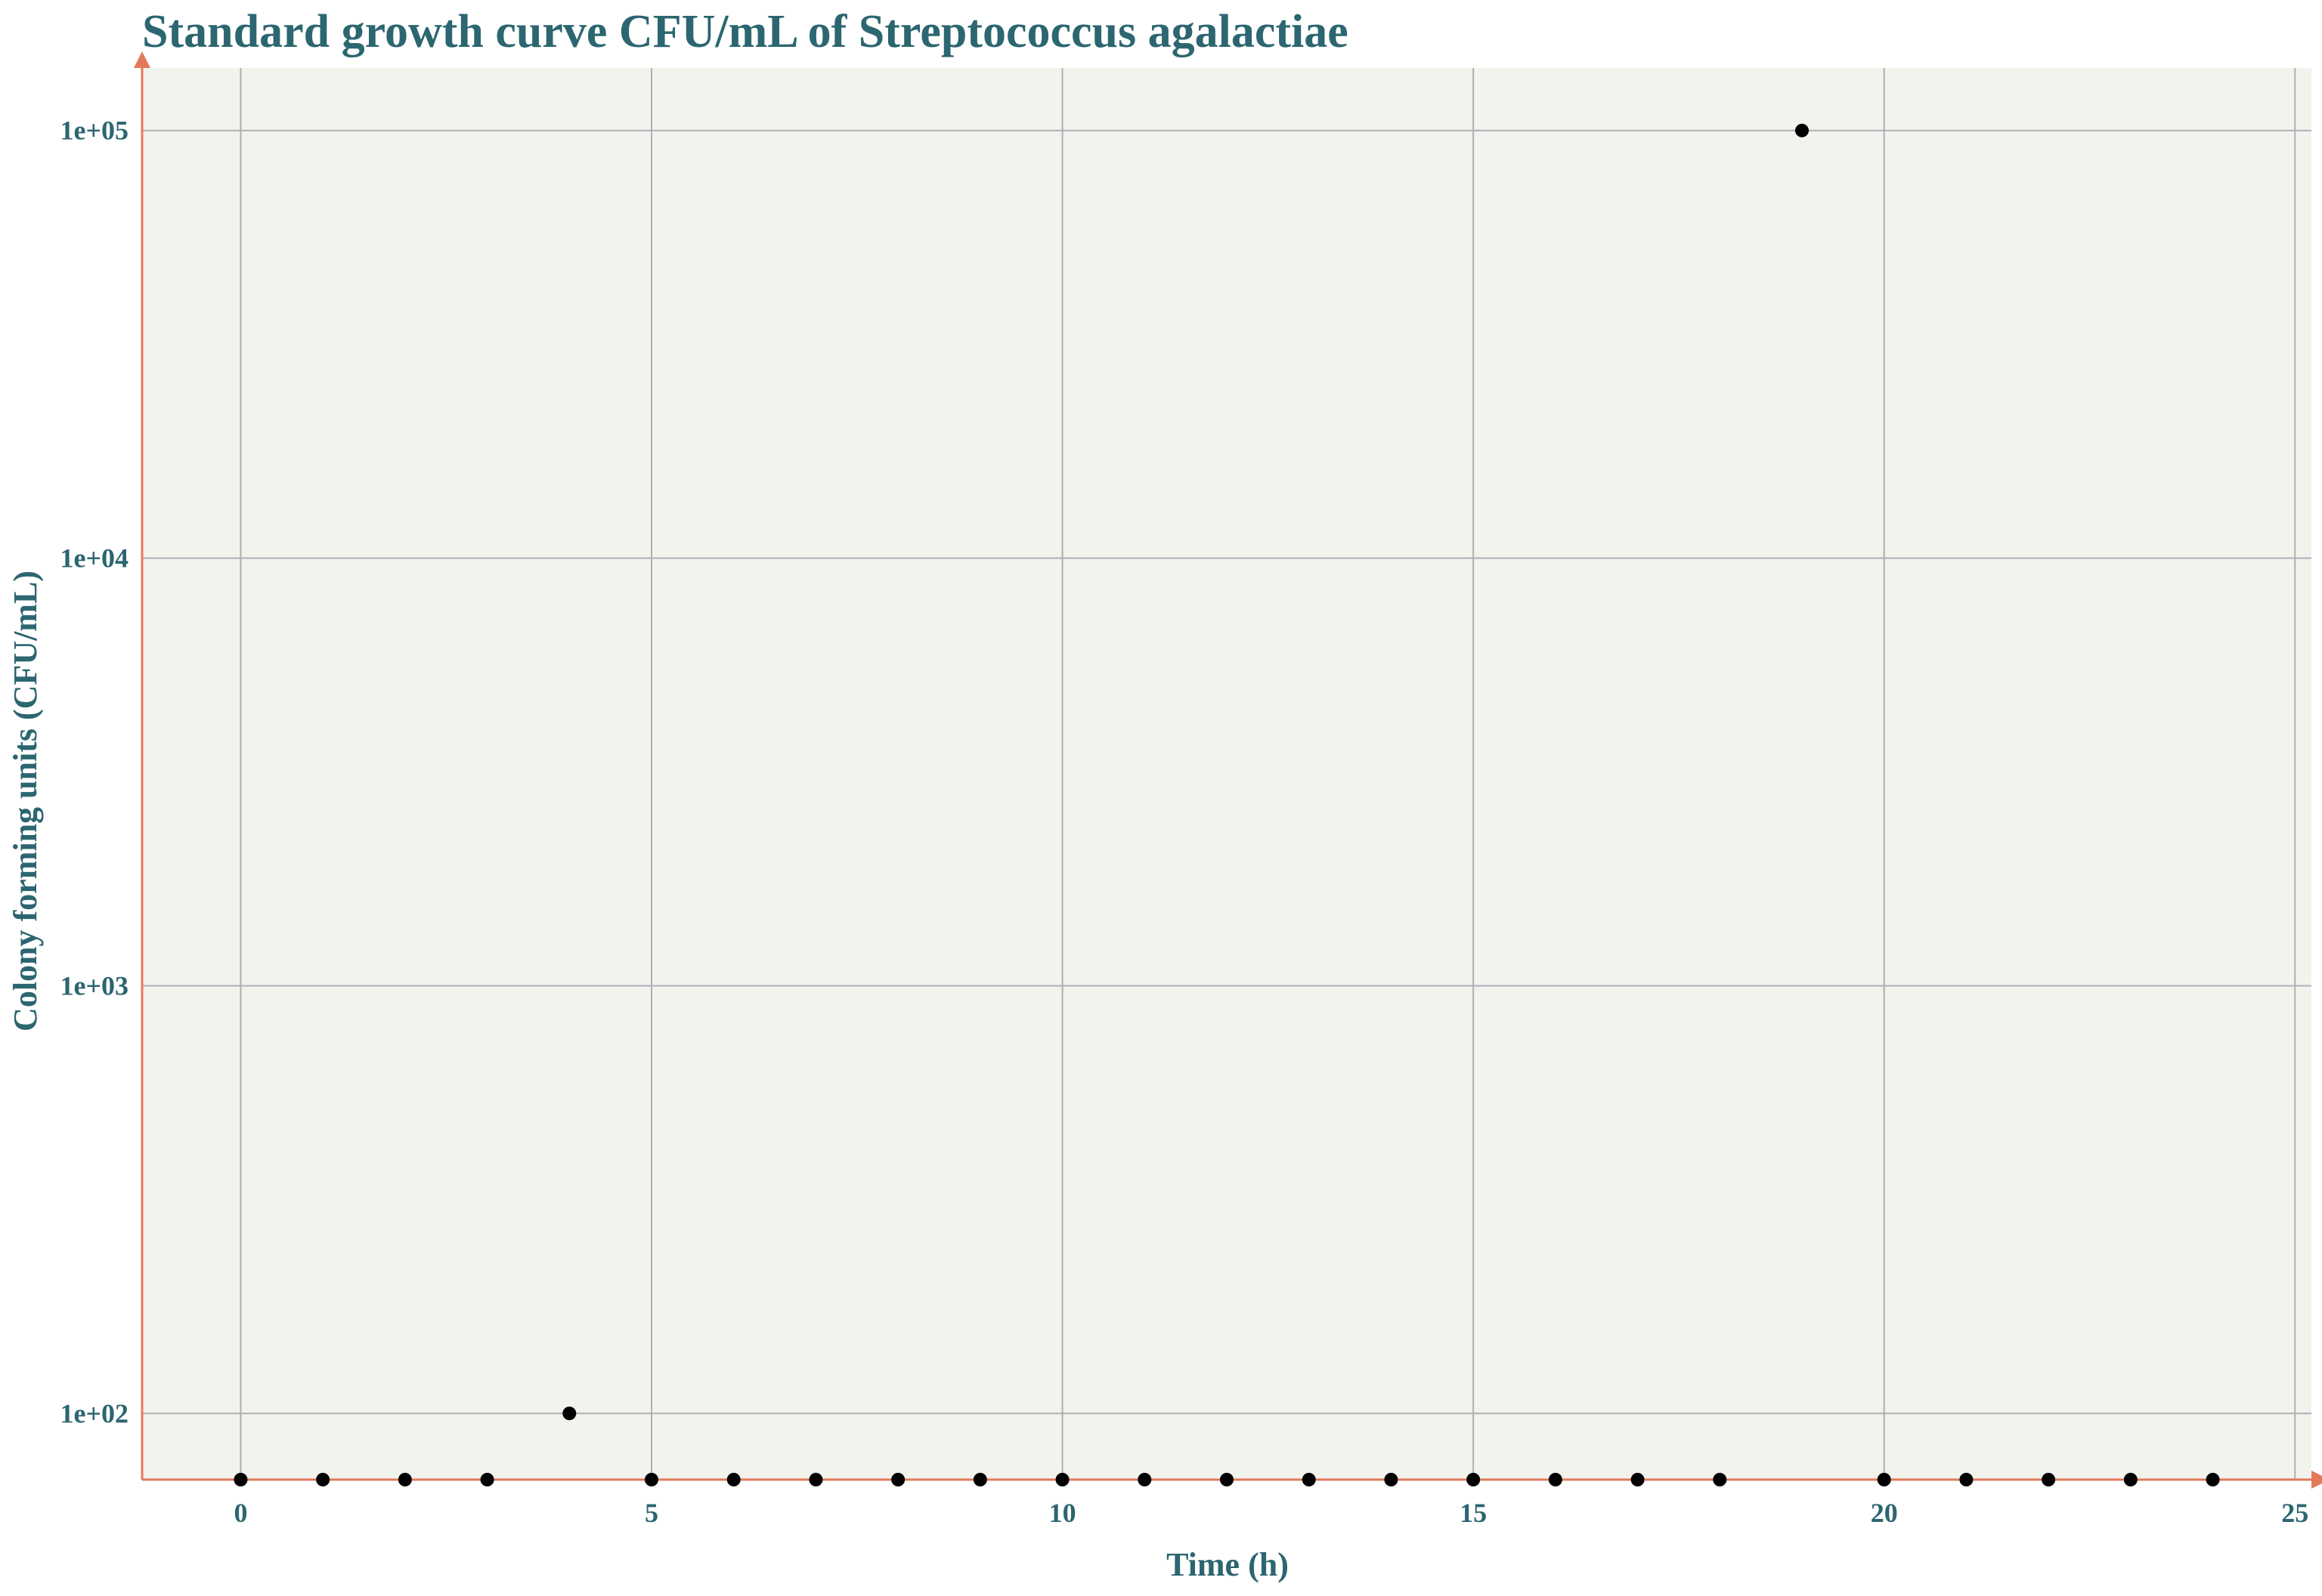 The width and height of the screenshot is (2322, 1596). Describe the element at coordinates (1885, 1513) in the screenshot. I see `x-tick-label: 20` at that location.